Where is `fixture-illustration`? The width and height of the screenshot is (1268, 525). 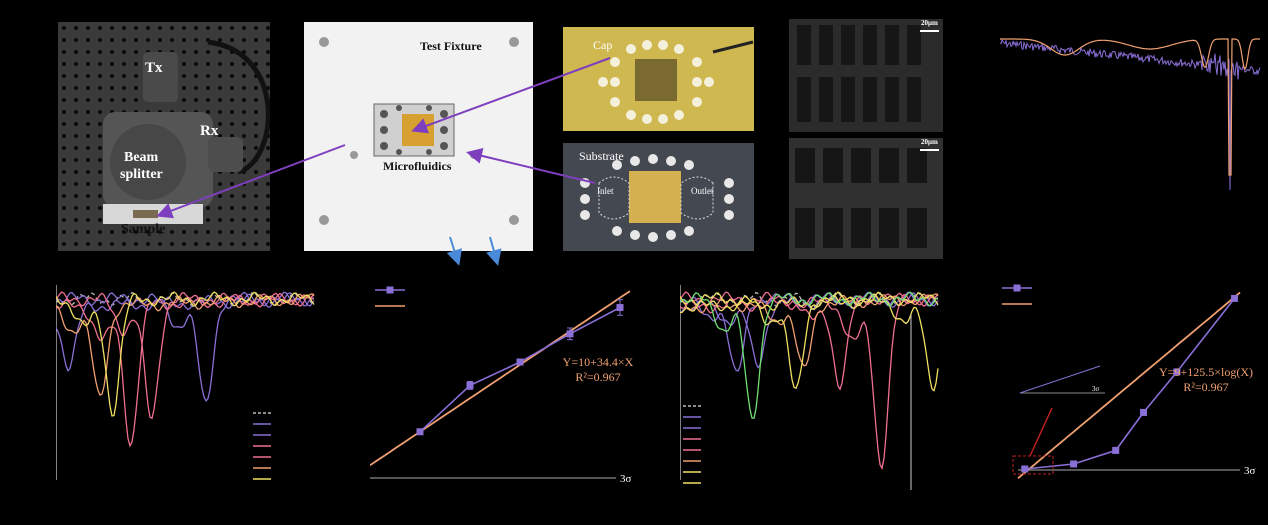
fixture-illustration is located at coordinates (418, 136).